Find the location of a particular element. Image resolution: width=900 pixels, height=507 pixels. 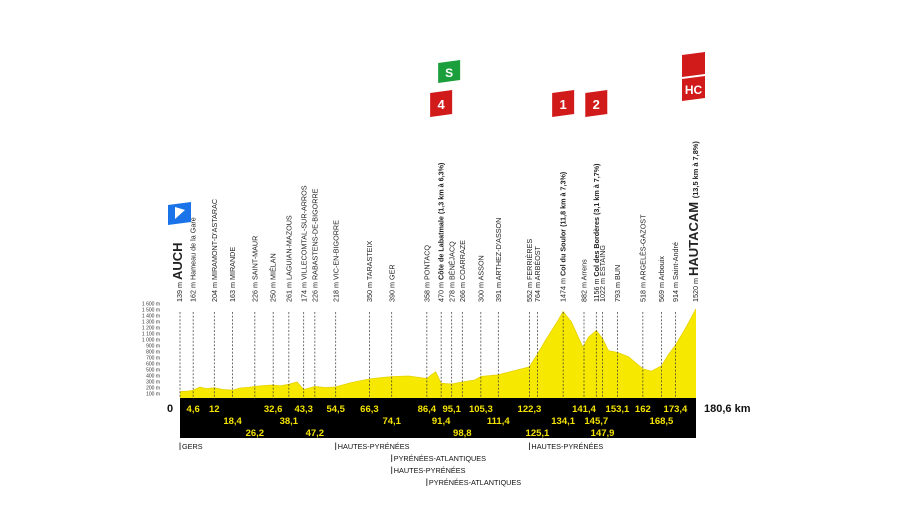

km-label: 74,1 is located at coordinates (391, 421).